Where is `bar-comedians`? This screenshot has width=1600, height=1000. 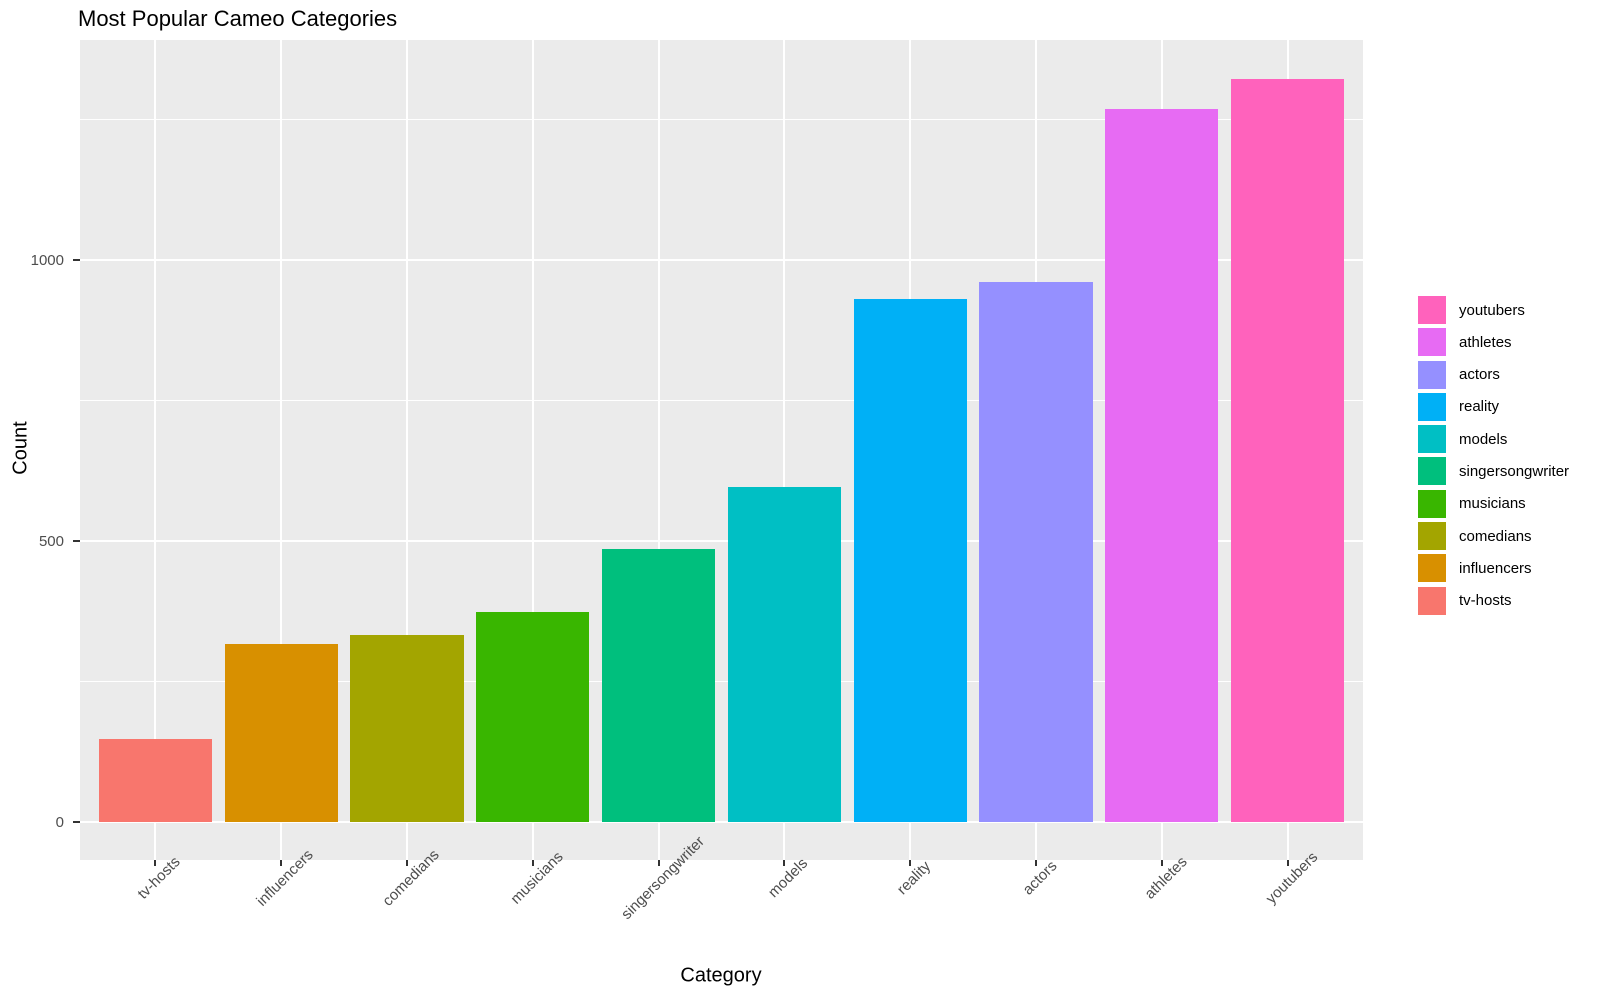 bar-comedians is located at coordinates (407, 729).